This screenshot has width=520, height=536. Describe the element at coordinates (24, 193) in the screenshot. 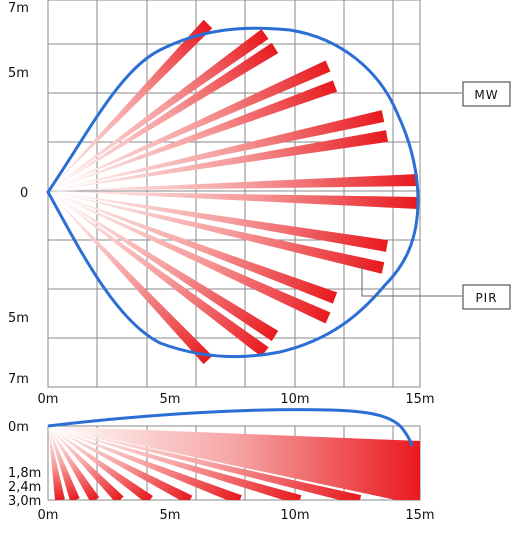

I see `y-label-zero: 0` at that location.